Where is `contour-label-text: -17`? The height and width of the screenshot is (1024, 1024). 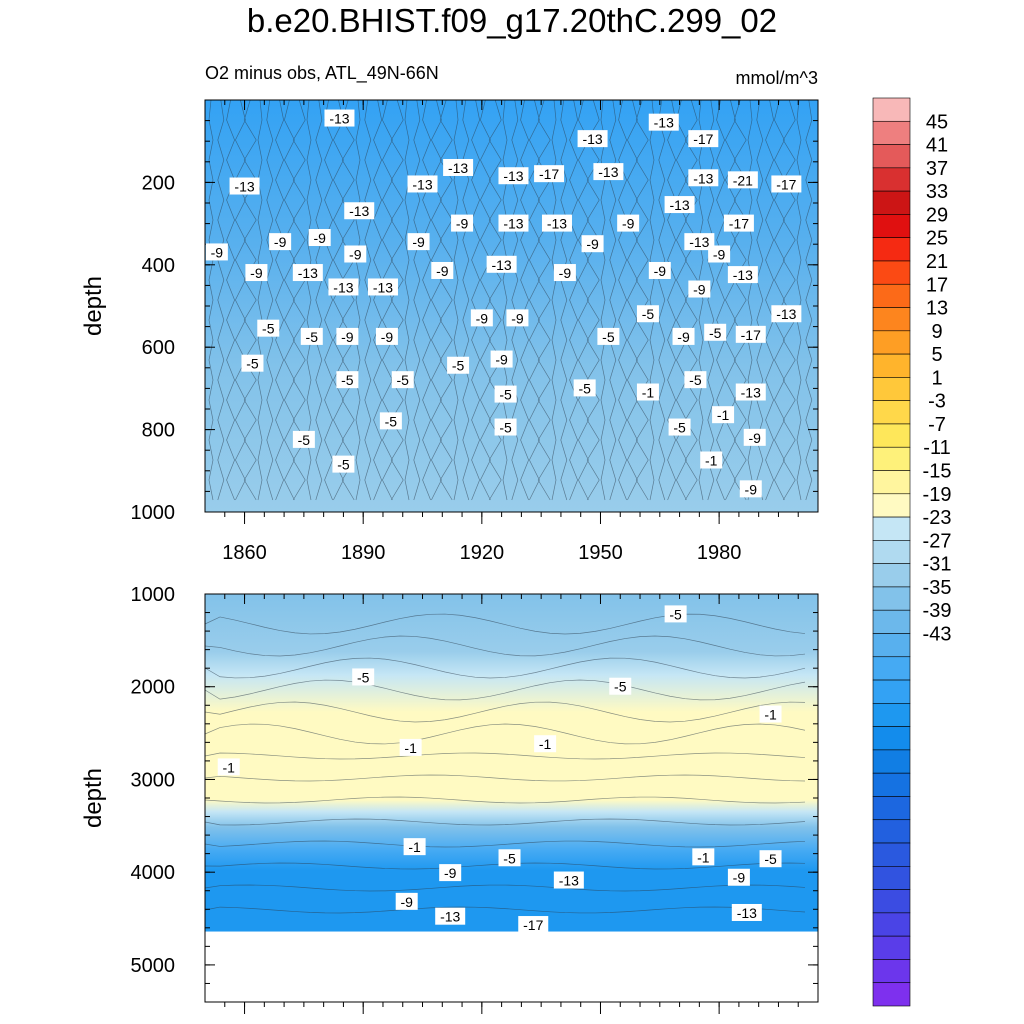 contour-label-text: -17 is located at coordinates (703, 139).